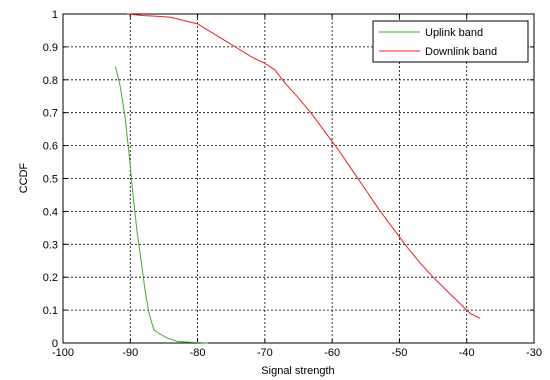  I want to click on uplink-series-line, so click(161, 205).